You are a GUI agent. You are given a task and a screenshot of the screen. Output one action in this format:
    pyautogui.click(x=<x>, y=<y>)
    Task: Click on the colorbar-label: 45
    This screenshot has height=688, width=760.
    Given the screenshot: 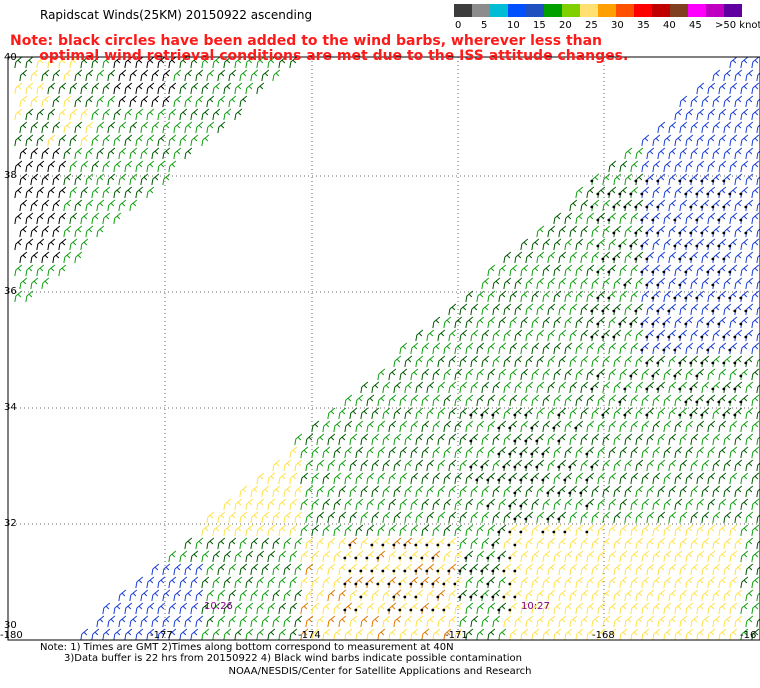 What is the action you would take?
    pyautogui.click(x=695, y=25)
    